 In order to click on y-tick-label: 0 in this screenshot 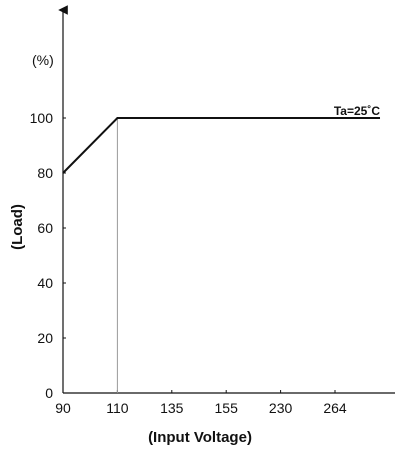, I will do `click(49, 393)`.